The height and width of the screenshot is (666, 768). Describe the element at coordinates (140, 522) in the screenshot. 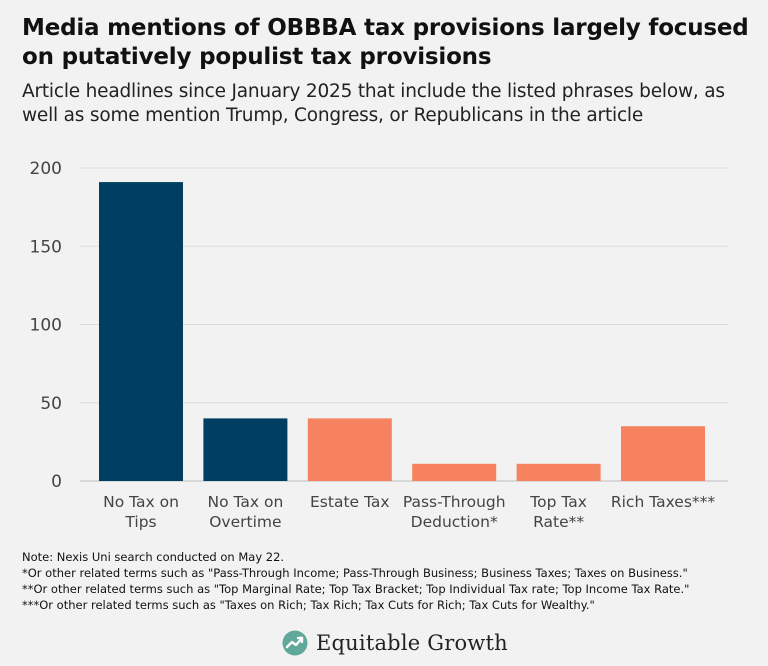

I see `x-tick-label: Tips` at that location.